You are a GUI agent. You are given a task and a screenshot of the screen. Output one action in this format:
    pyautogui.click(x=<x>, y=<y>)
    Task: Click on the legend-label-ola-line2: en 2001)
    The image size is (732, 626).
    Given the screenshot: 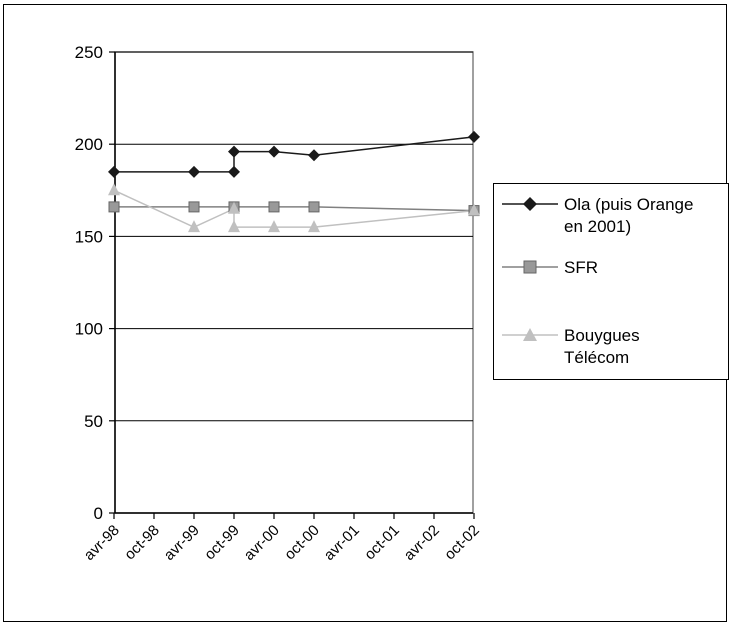 What is the action you would take?
    pyautogui.click(x=598, y=226)
    